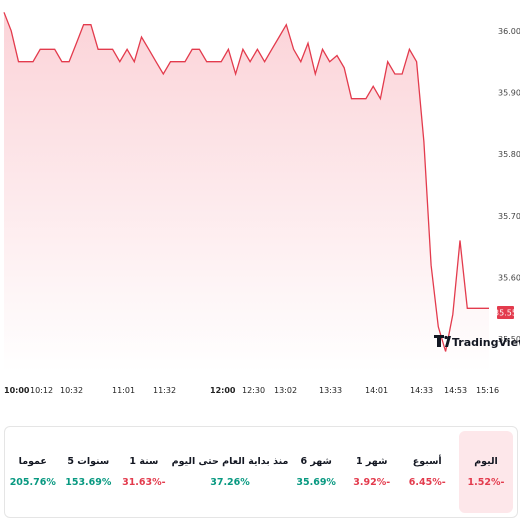 The image size is (520, 520). I want to click on period-change-value: 35.69%, so click(316, 482).